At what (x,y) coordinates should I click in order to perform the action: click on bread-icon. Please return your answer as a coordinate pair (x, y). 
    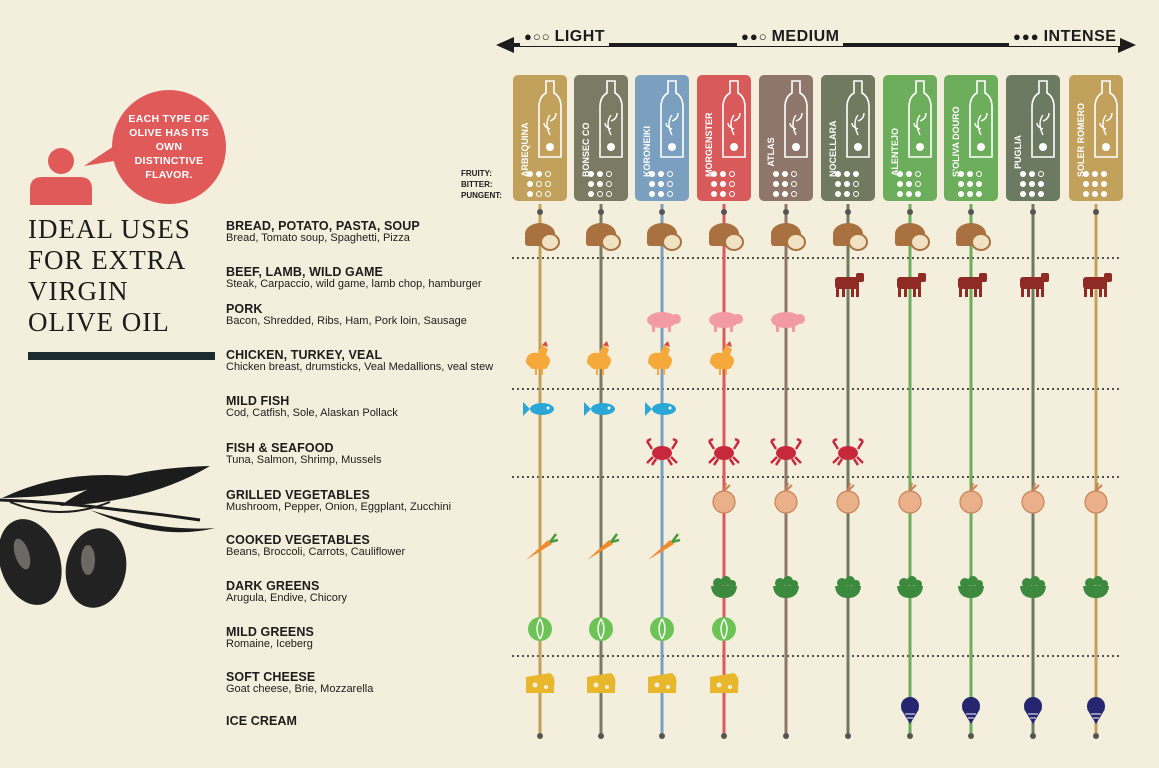
    Looking at the image, I should click on (850, 237).